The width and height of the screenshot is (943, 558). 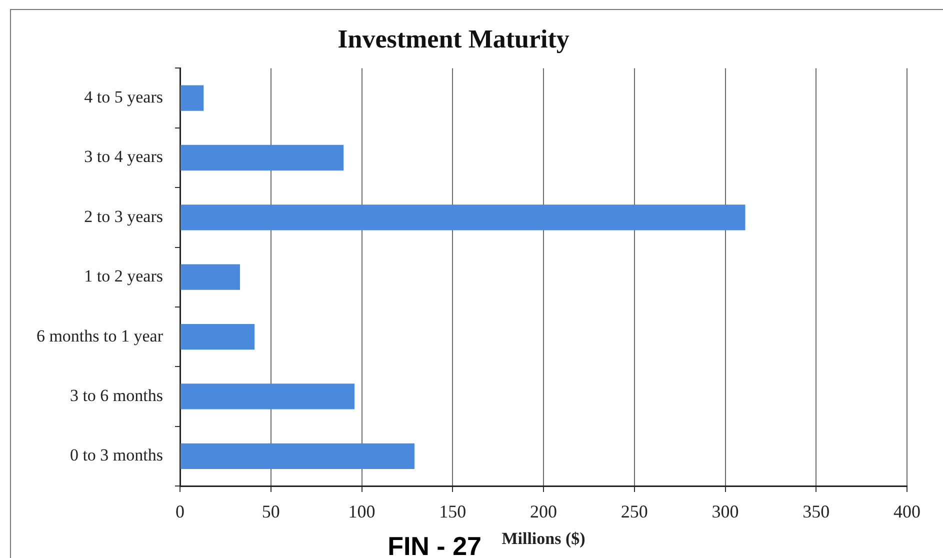 What do you see at coordinates (816, 512) in the screenshot?
I see `x-tick-label: 350` at bounding box center [816, 512].